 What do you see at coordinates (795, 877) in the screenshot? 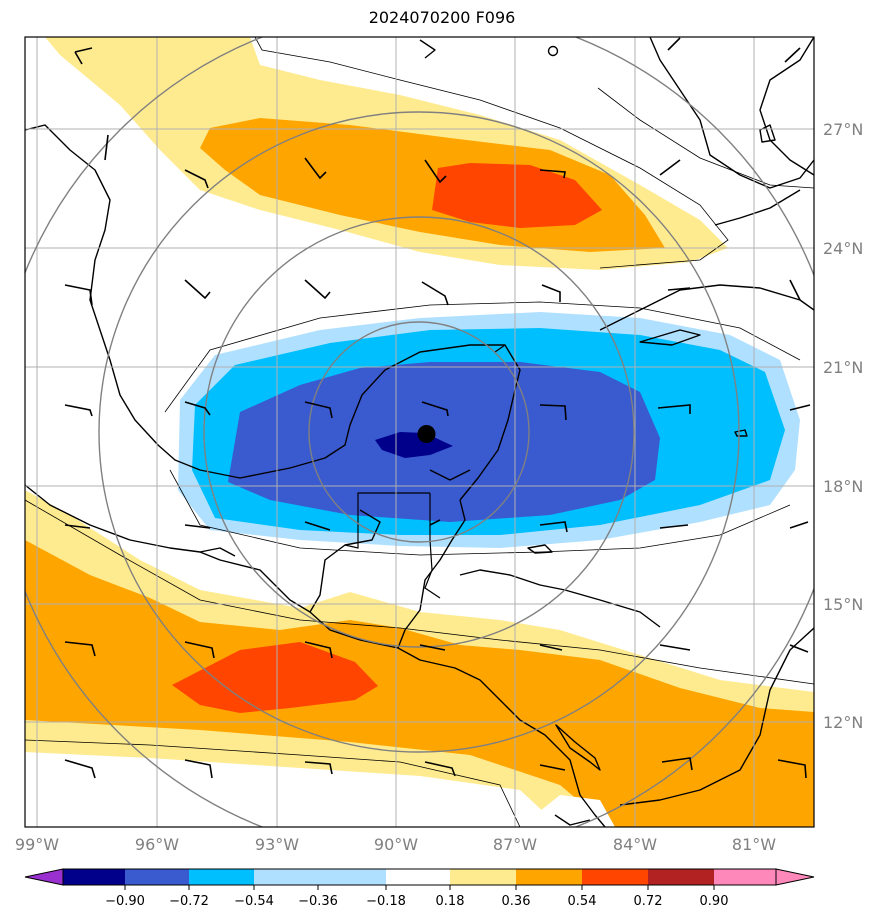
I see `colorbar-extend-high` at bounding box center [795, 877].